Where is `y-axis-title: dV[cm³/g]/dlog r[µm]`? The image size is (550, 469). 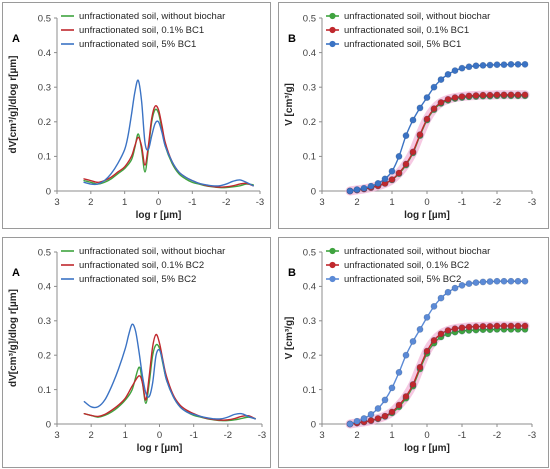 y-axis-title: dV[cm³/g]/dlog r[µm] is located at coordinates (13, 105).